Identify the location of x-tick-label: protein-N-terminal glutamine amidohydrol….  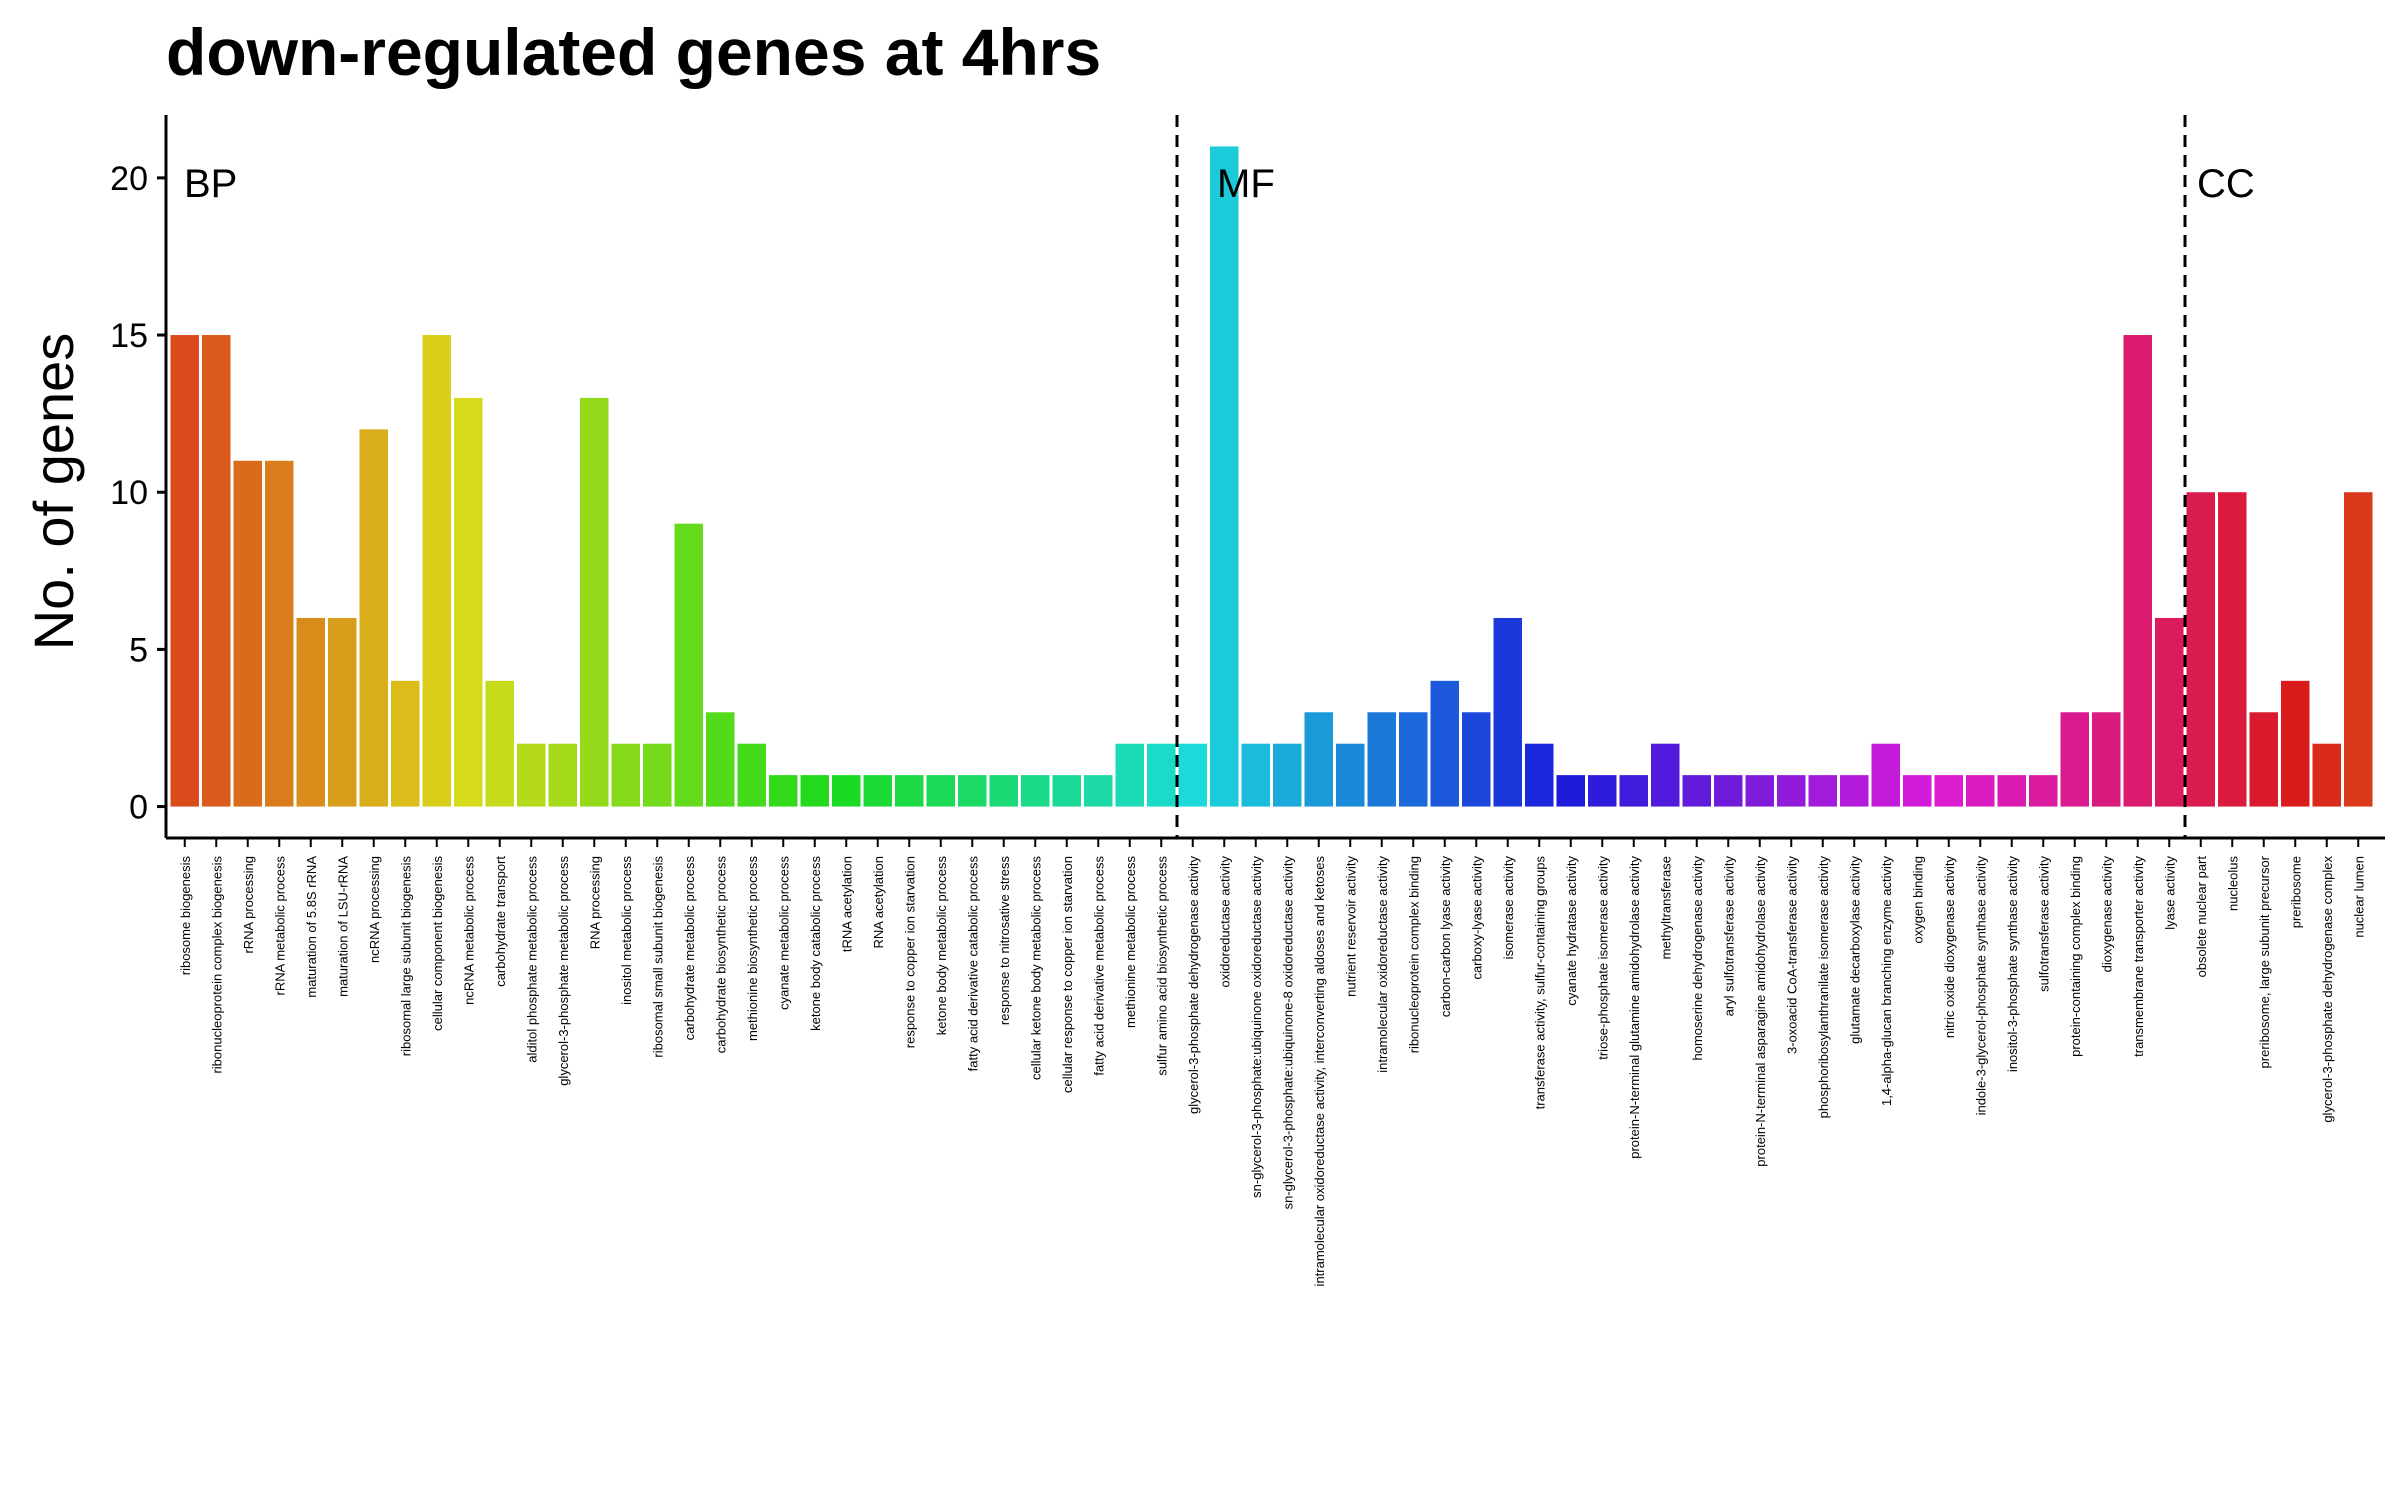
(1634, 1007).